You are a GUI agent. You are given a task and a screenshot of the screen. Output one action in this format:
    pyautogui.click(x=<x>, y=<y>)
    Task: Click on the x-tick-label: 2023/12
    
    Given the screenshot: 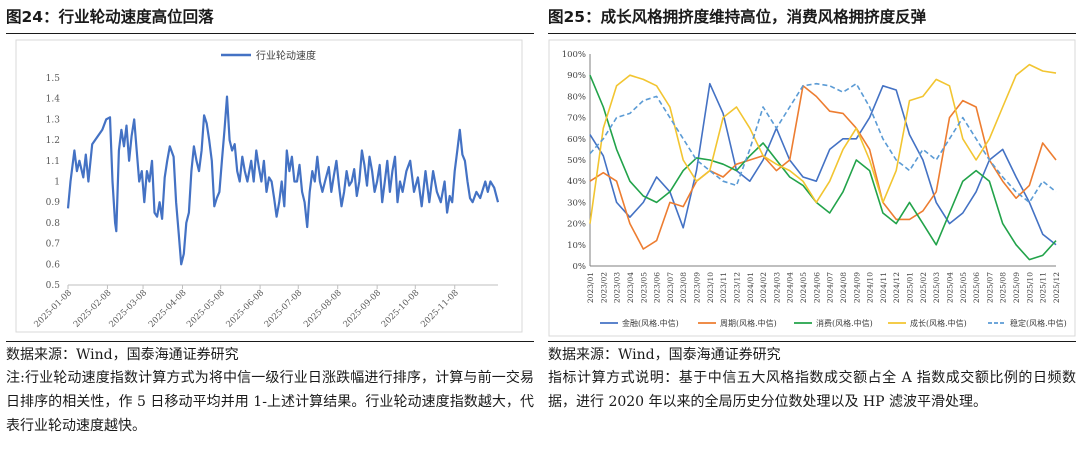 What is the action you would take?
    pyautogui.click(x=736, y=287)
    